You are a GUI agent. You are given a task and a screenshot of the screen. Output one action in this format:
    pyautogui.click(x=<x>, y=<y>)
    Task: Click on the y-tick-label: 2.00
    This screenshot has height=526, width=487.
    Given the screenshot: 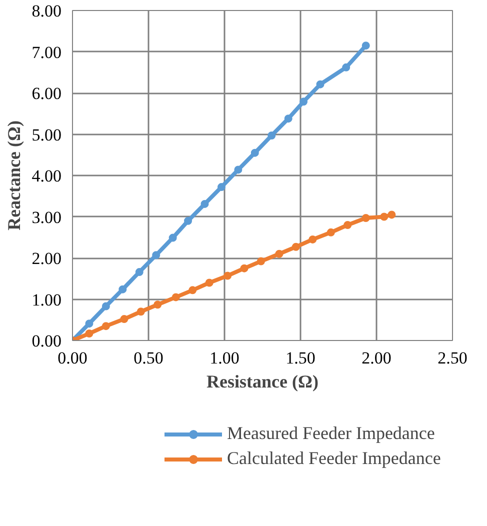 What is the action you would take?
    pyautogui.click(x=47, y=258)
    